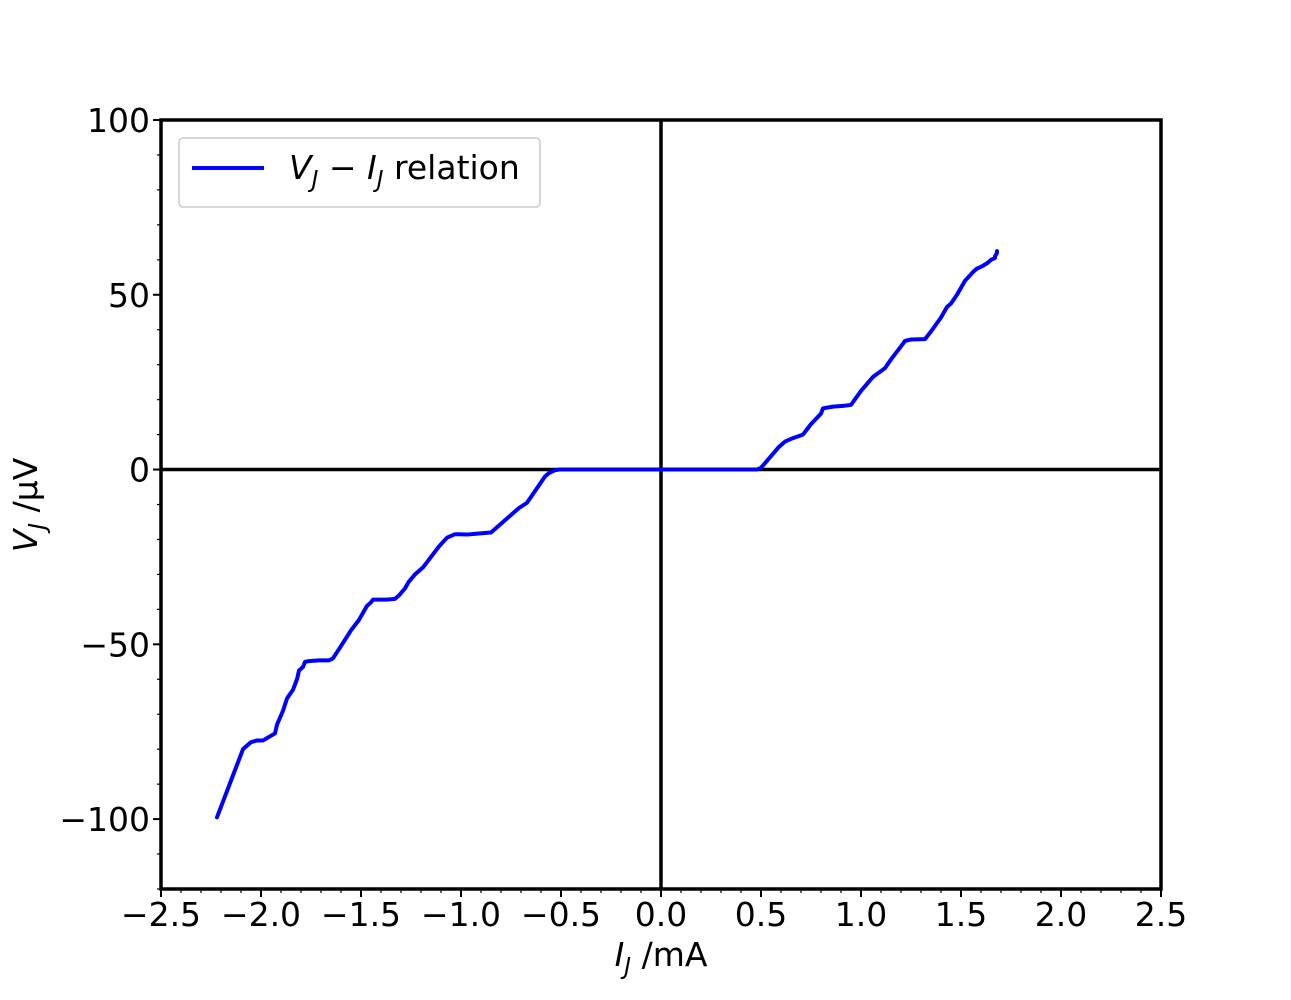 This screenshot has width=1291, height=1000. What do you see at coordinates (301, 167) in the screenshot?
I see `legend-label-part: V` at bounding box center [301, 167].